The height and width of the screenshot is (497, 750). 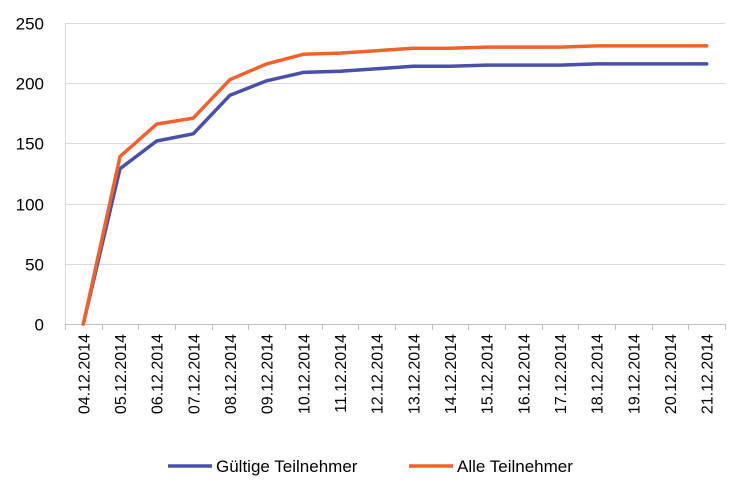 I want to click on x-tick-label: 07.12.2014, so click(x=194, y=374).